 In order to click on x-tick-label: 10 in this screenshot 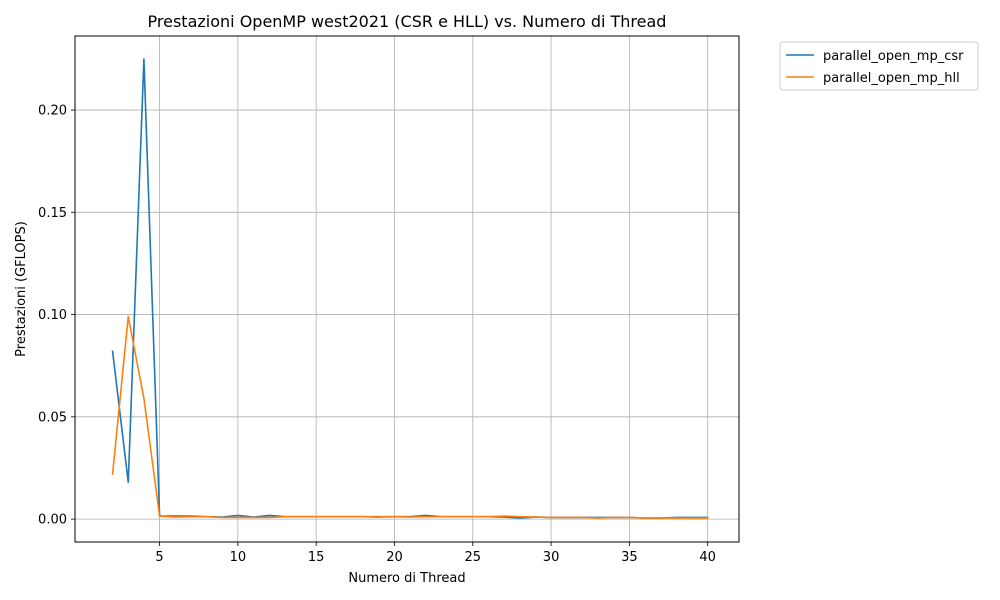, I will do `click(238, 557)`.